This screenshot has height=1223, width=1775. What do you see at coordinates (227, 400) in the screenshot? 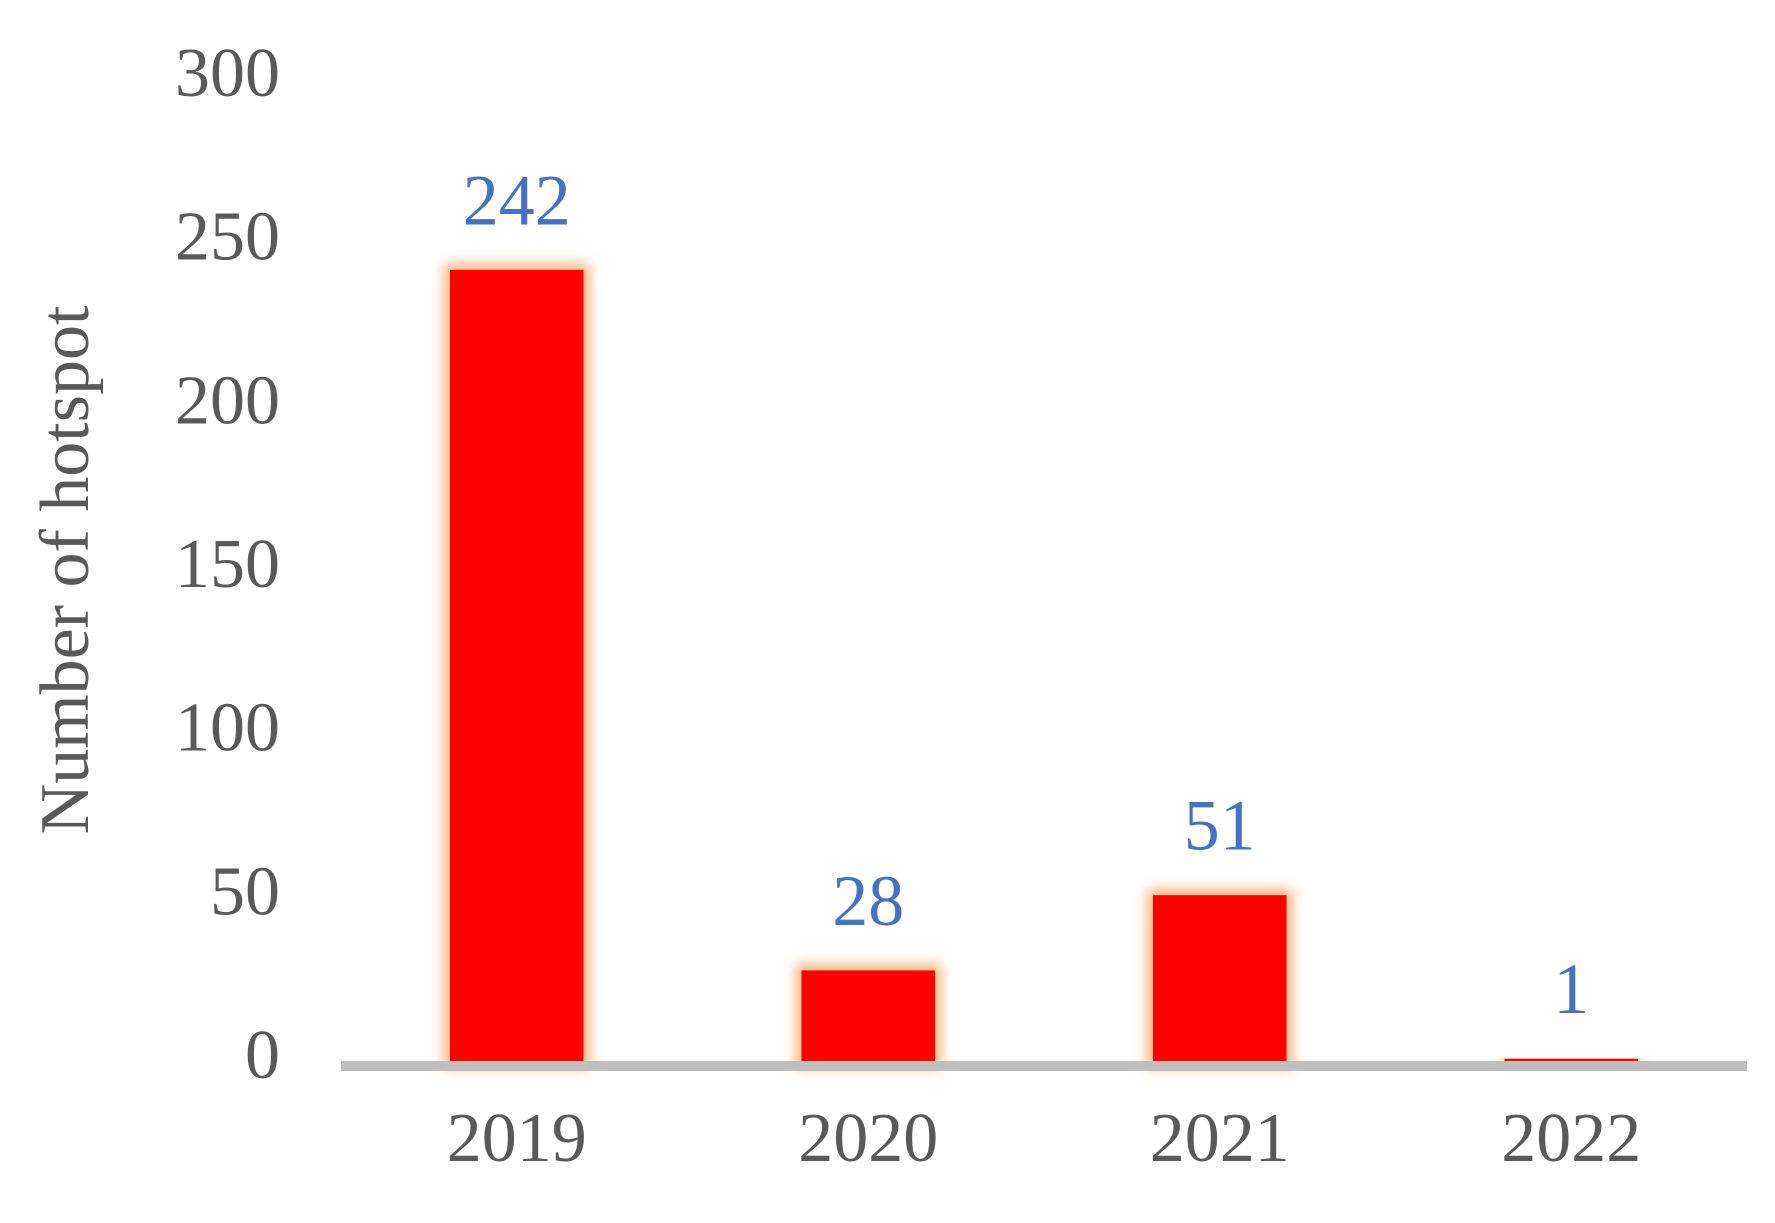
I see `y-tick-label: 200` at bounding box center [227, 400].